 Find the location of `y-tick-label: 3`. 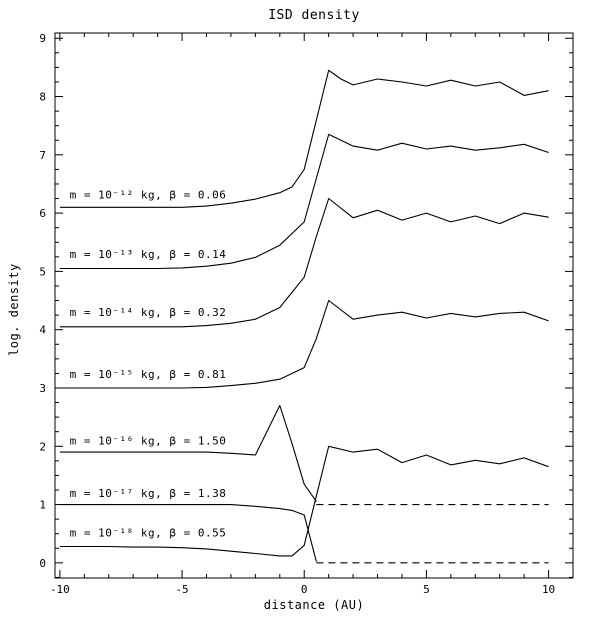

y-tick-label: 3 is located at coordinates (42, 388).